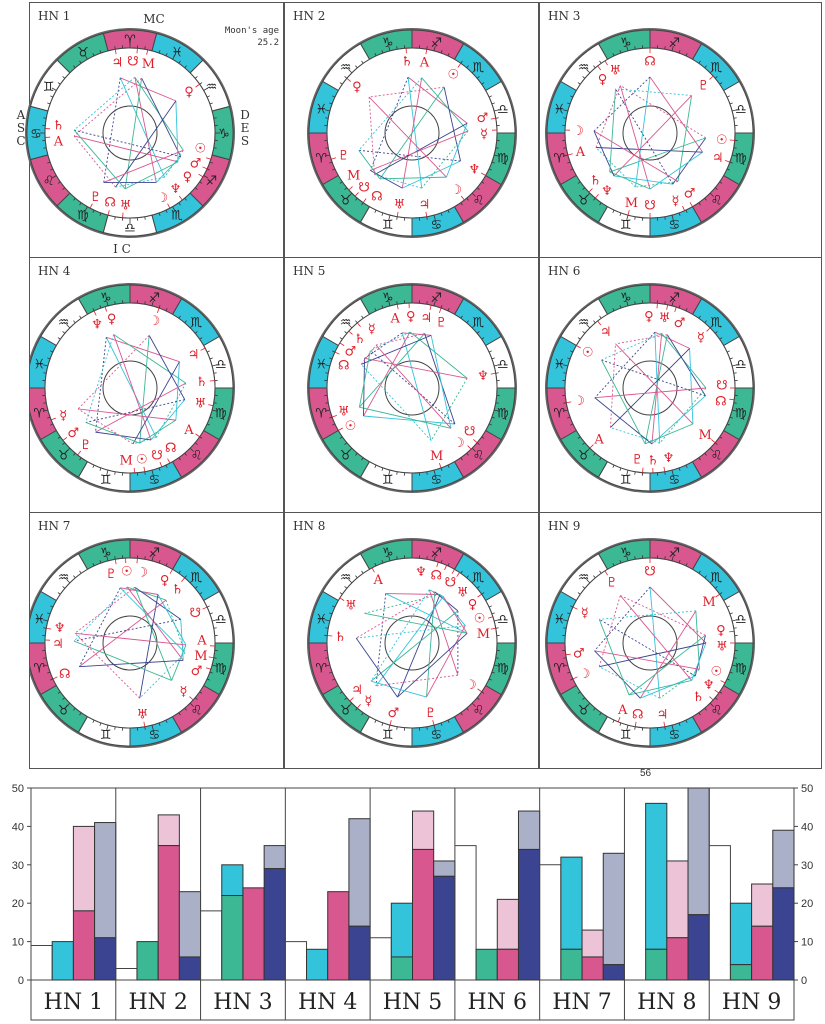 The height and width of the screenshot is (1024, 825). I want to click on sign-glyph: ♏, so click(177, 215).